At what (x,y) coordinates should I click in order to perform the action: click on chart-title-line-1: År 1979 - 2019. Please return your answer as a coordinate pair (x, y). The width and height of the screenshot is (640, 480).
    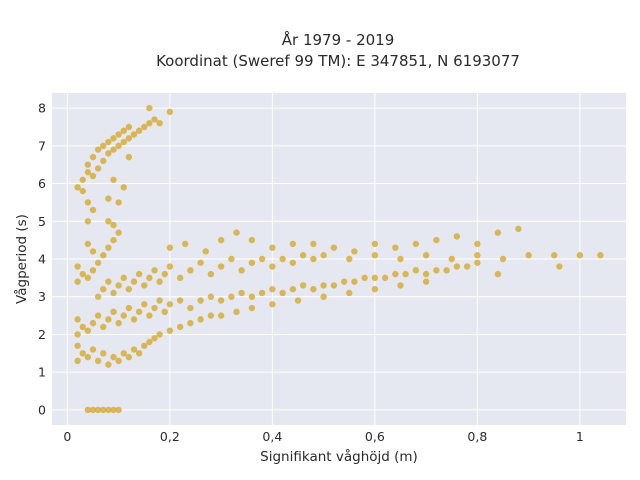
    Looking at the image, I should click on (338, 39).